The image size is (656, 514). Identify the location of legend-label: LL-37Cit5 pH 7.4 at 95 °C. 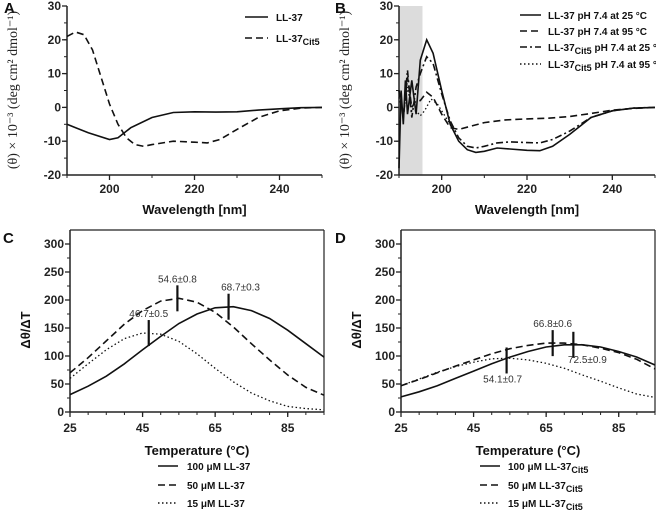
(602, 66).